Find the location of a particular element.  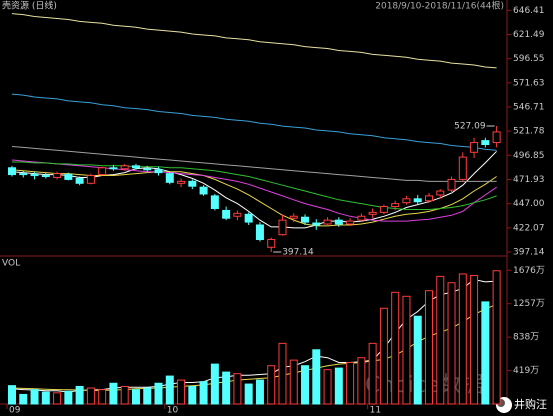

x-tick-label: 11 is located at coordinates (375, 411).